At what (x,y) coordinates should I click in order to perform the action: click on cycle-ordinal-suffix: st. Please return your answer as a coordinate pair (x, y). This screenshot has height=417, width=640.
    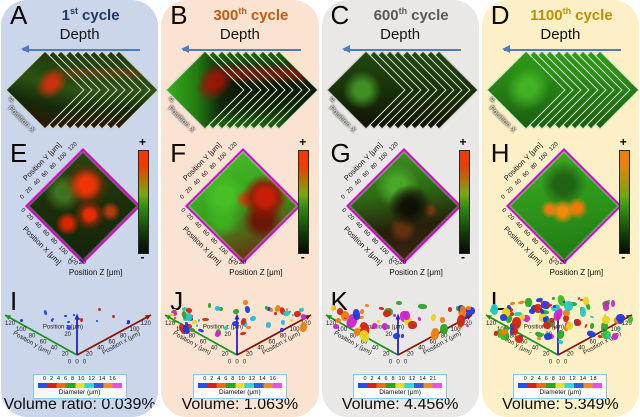
    Looking at the image, I should click on (74, 11).